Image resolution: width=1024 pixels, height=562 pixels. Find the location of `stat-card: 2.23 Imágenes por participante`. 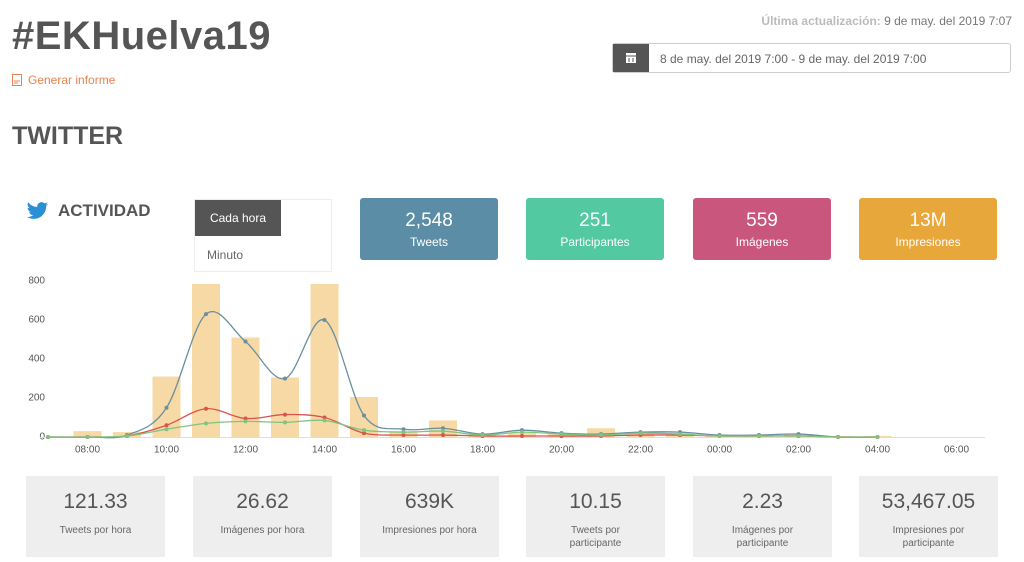

stat-card: 2.23 Imágenes por participante is located at coordinates (762, 516).